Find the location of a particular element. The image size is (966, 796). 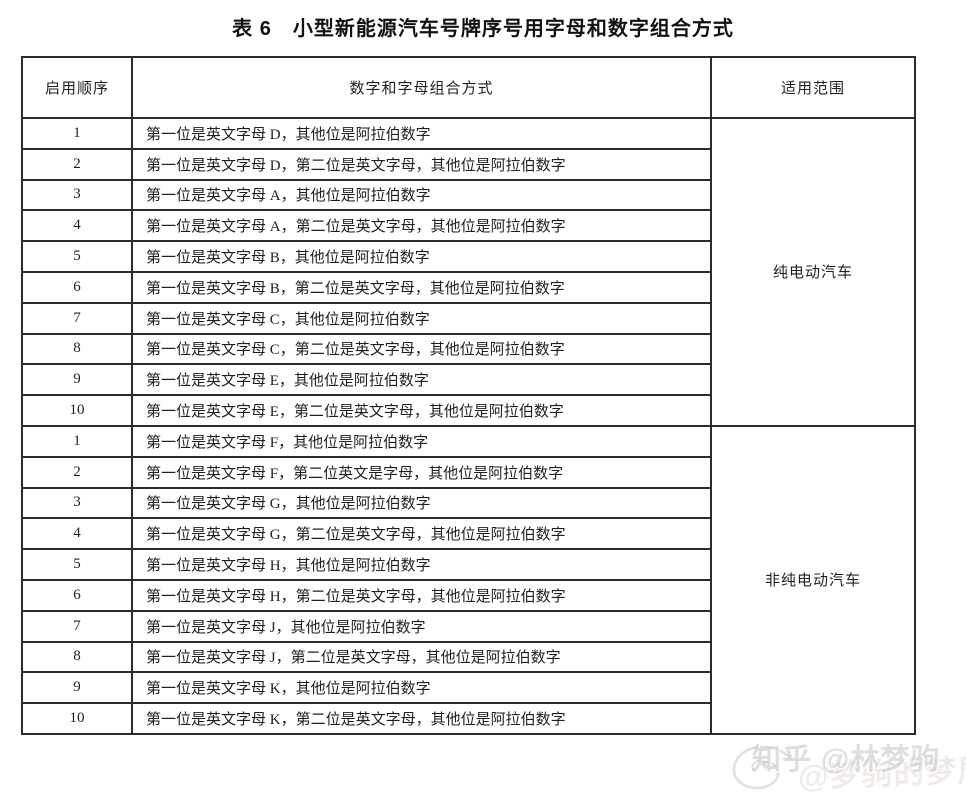

combo-cell: 第一位是英文字母 J，其他位是阿拉伯数字 is located at coordinates (421, 626).